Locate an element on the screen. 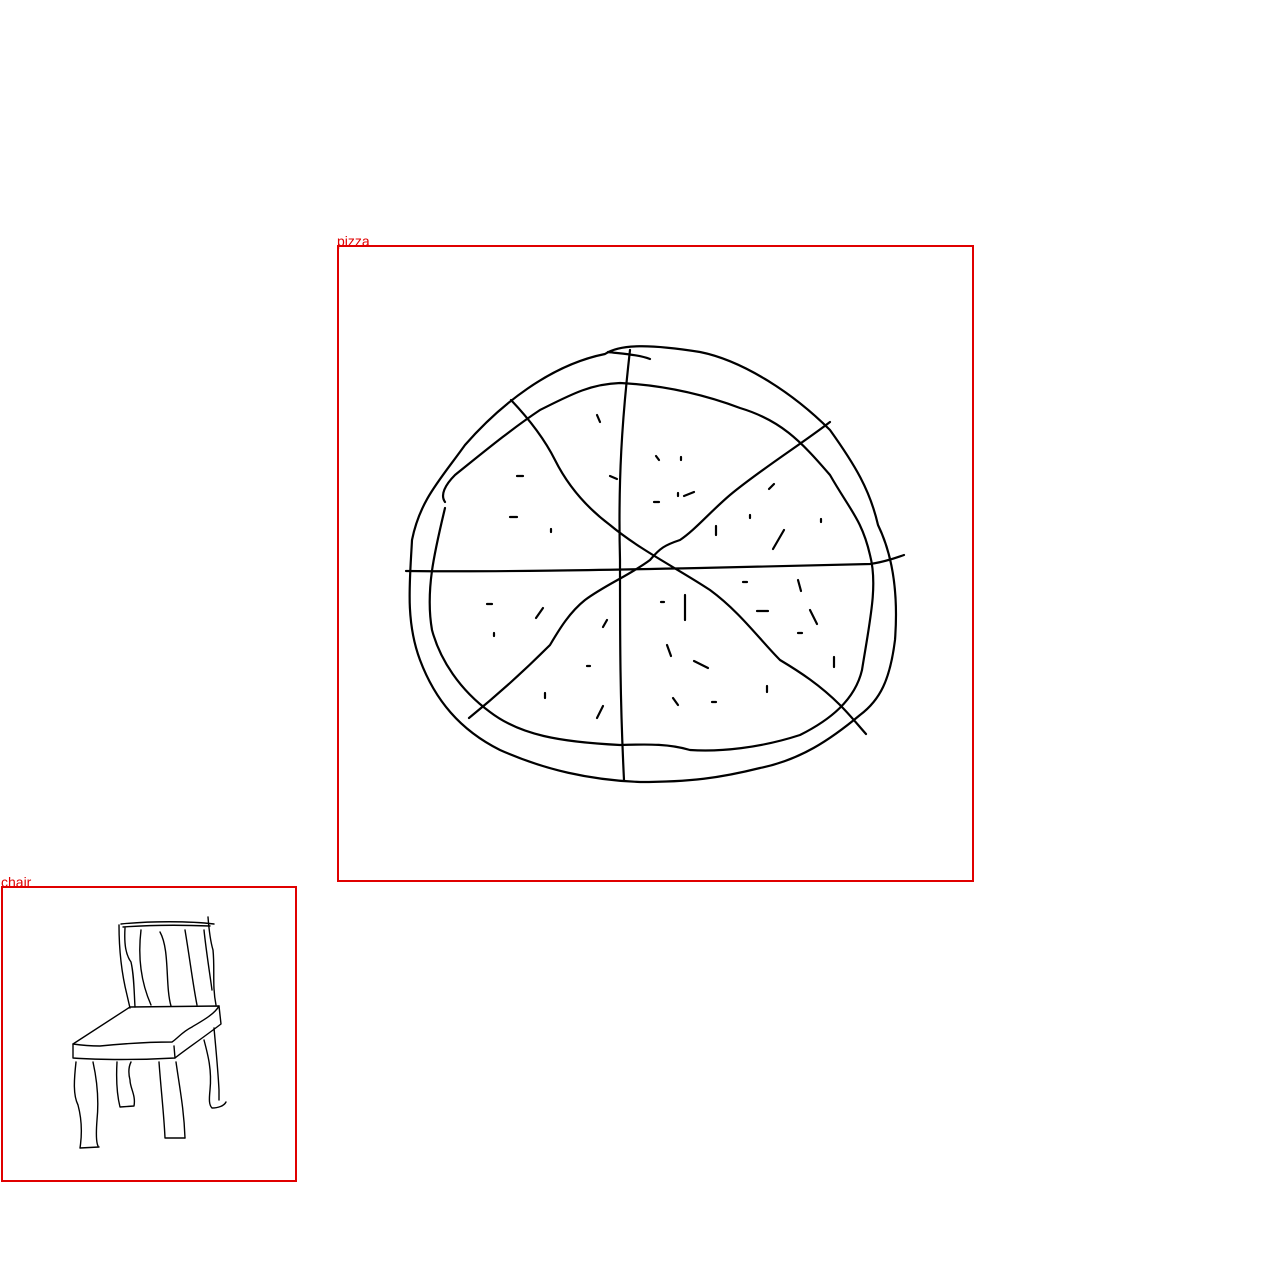 The image size is (1280, 1285). chair-sketch-icon is located at coordinates (149, 1032).